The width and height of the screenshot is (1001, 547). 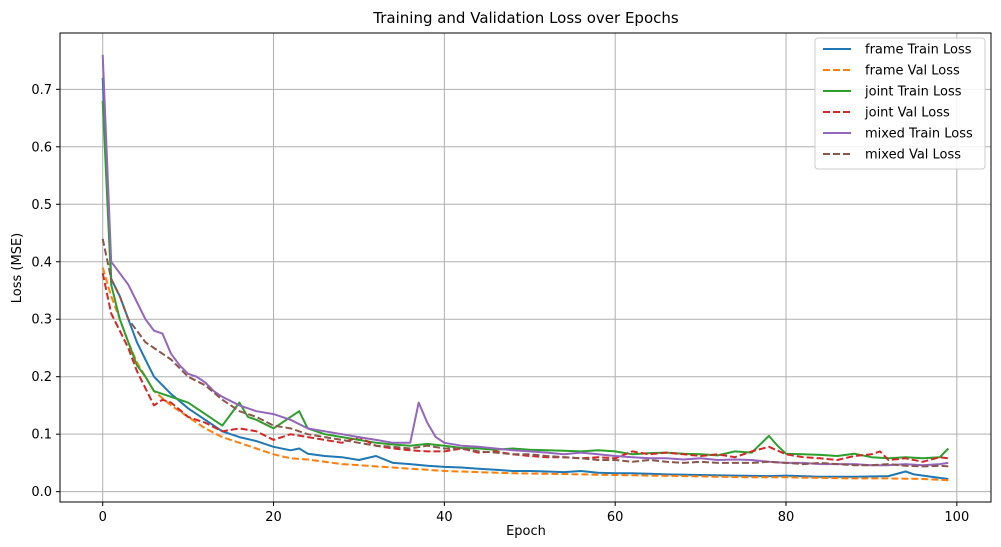 I want to click on y-tick-label: 0.7, so click(x=41, y=90).